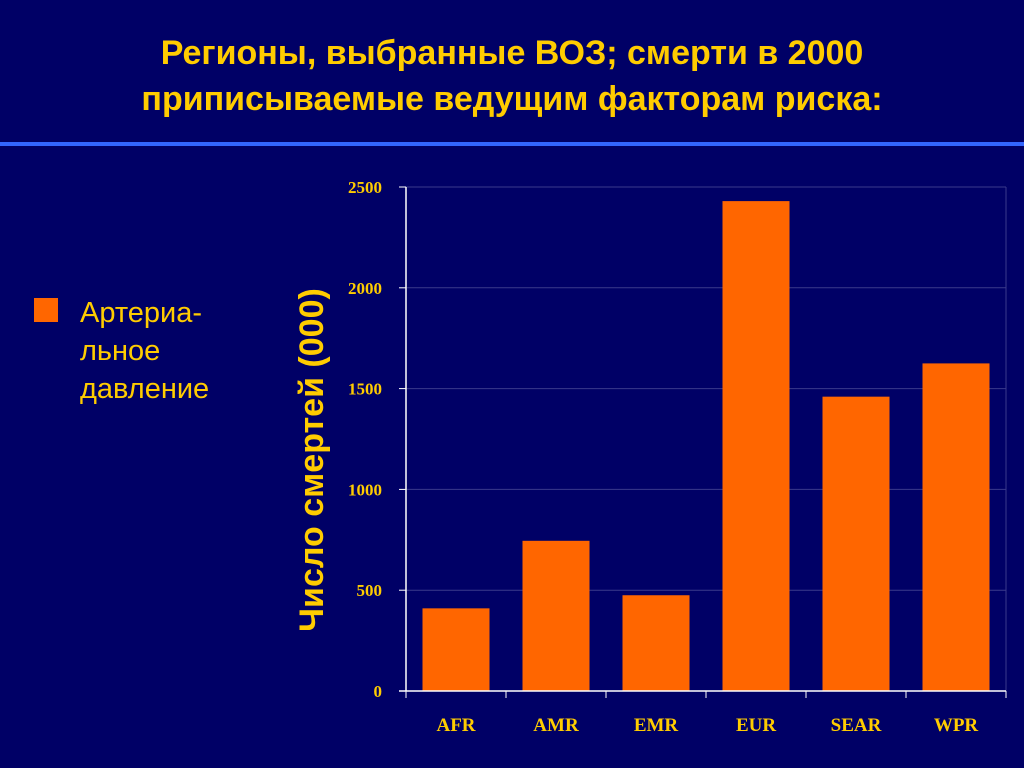 The width and height of the screenshot is (1024, 768). I want to click on x-category-label: AMR, so click(556, 725).